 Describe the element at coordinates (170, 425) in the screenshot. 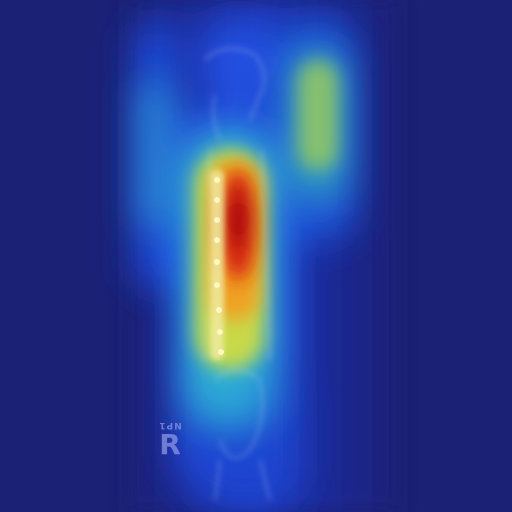

I see `side-marker-code: NP1` at that location.